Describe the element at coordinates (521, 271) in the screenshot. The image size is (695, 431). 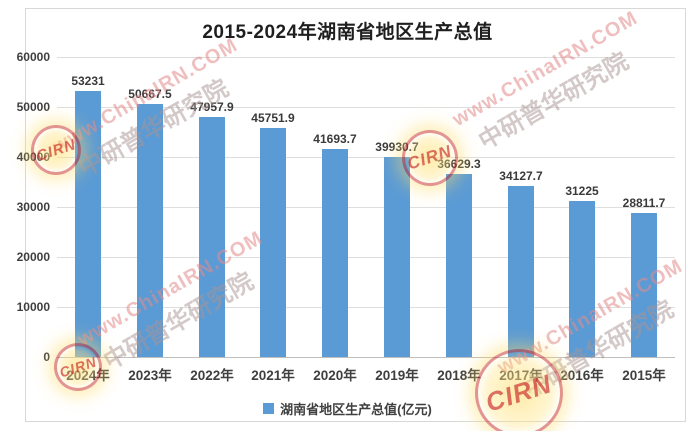
I see `bar-2017年` at that location.